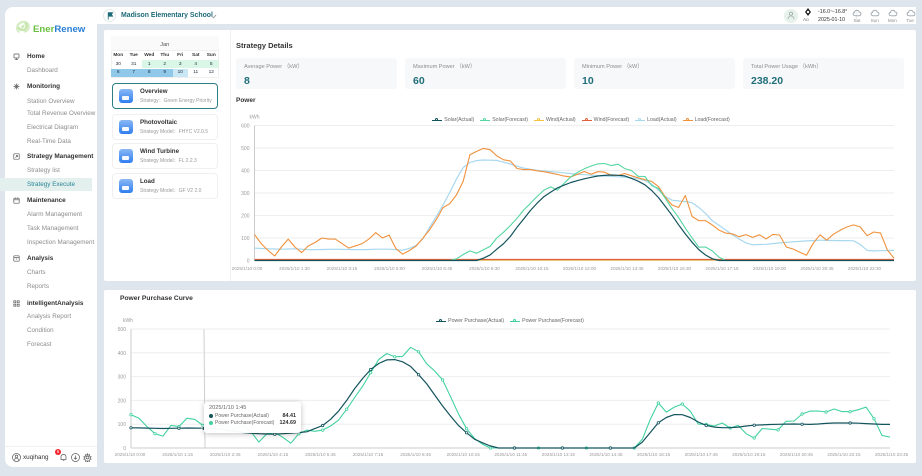 This screenshot has width=922, height=476. Describe the element at coordinates (389, 268) in the screenshot. I see `svg-text: 2025/1/10 5:00` at that location.